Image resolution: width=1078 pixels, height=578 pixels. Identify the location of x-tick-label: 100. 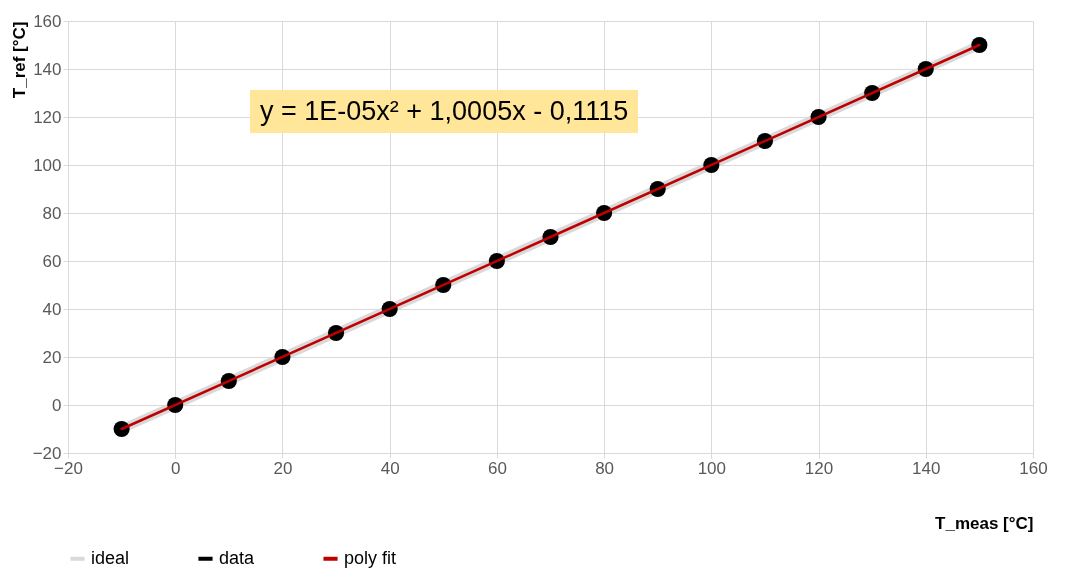
(712, 468).